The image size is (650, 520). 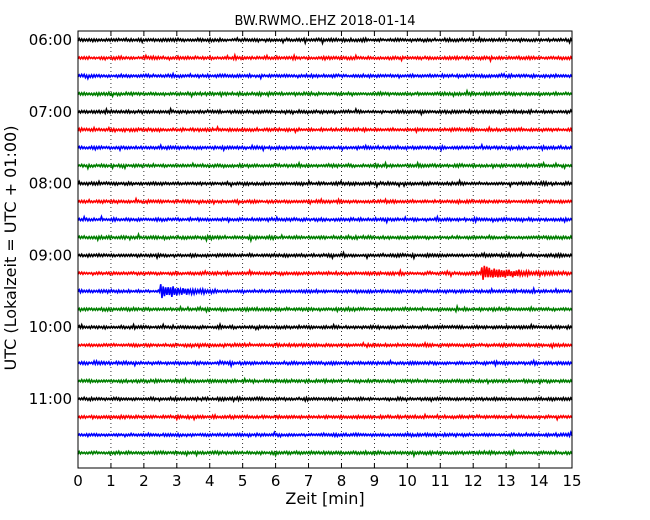 What do you see at coordinates (78, 481) in the screenshot?
I see `x-tick-label: 0` at bounding box center [78, 481].